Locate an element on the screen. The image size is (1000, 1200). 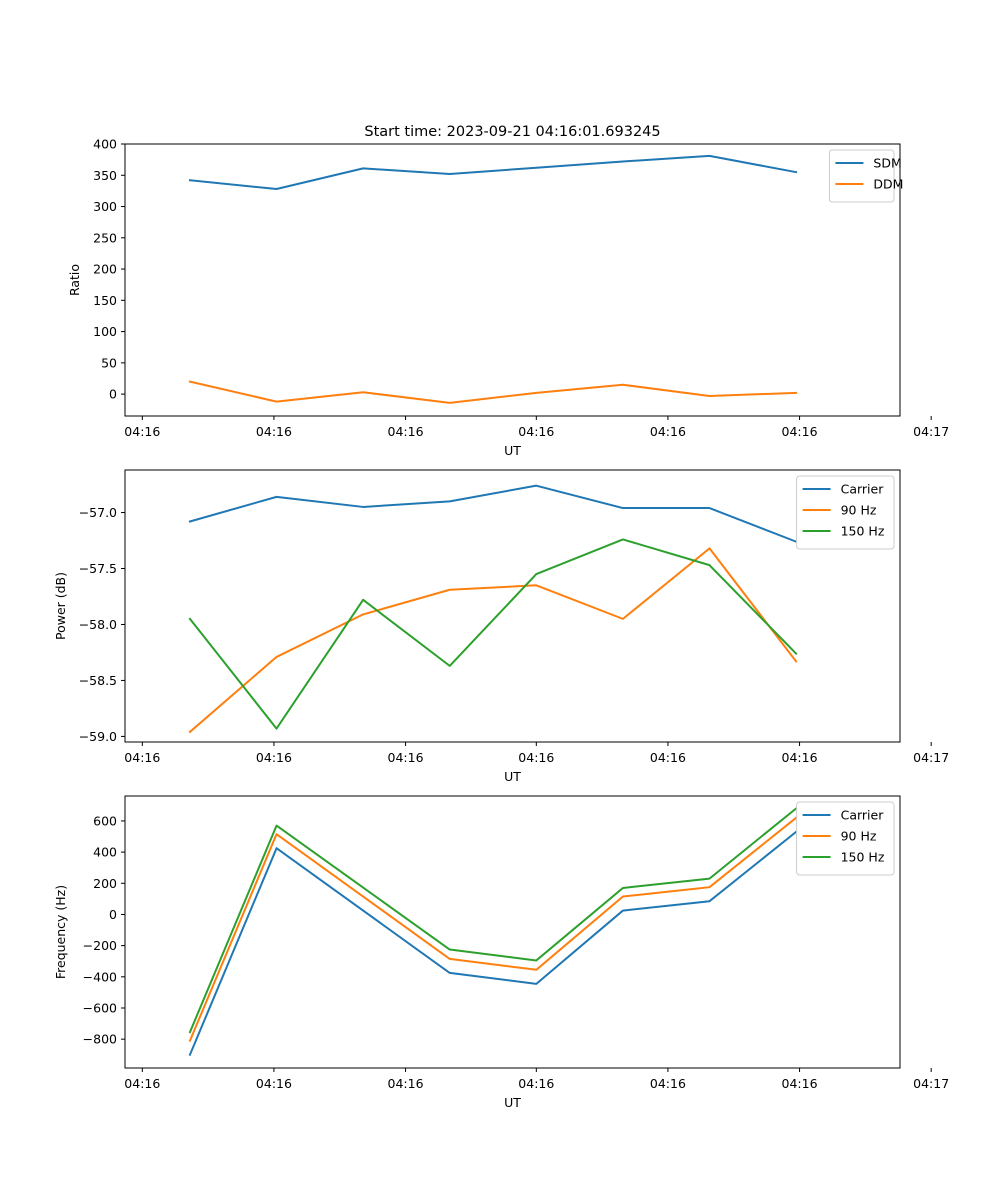
legend: SDM DDM is located at coordinates (865, 176).